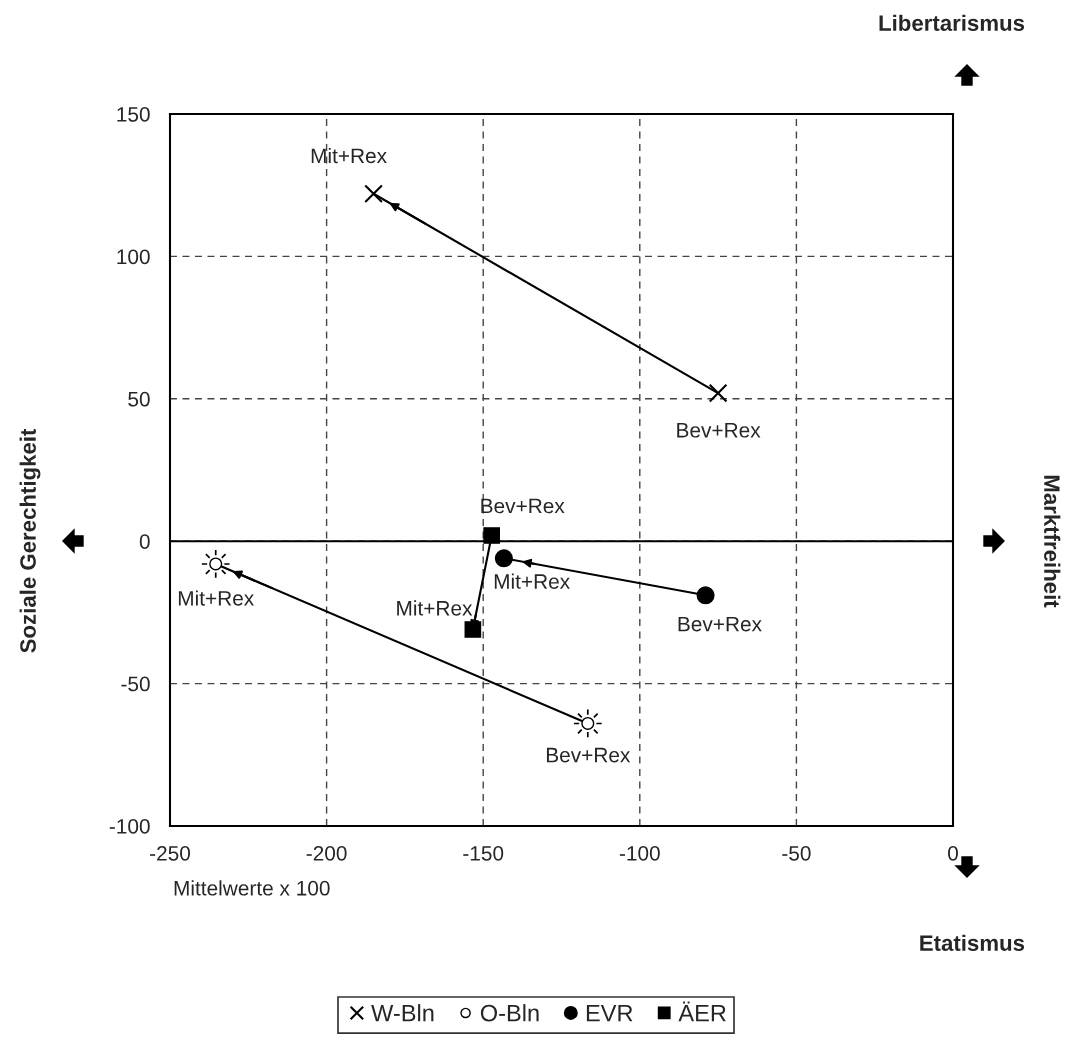  What do you see at coordinates (135, 684) in the screenshot?
I see `y-tick-label: -50` at bounding box center [135, 684].